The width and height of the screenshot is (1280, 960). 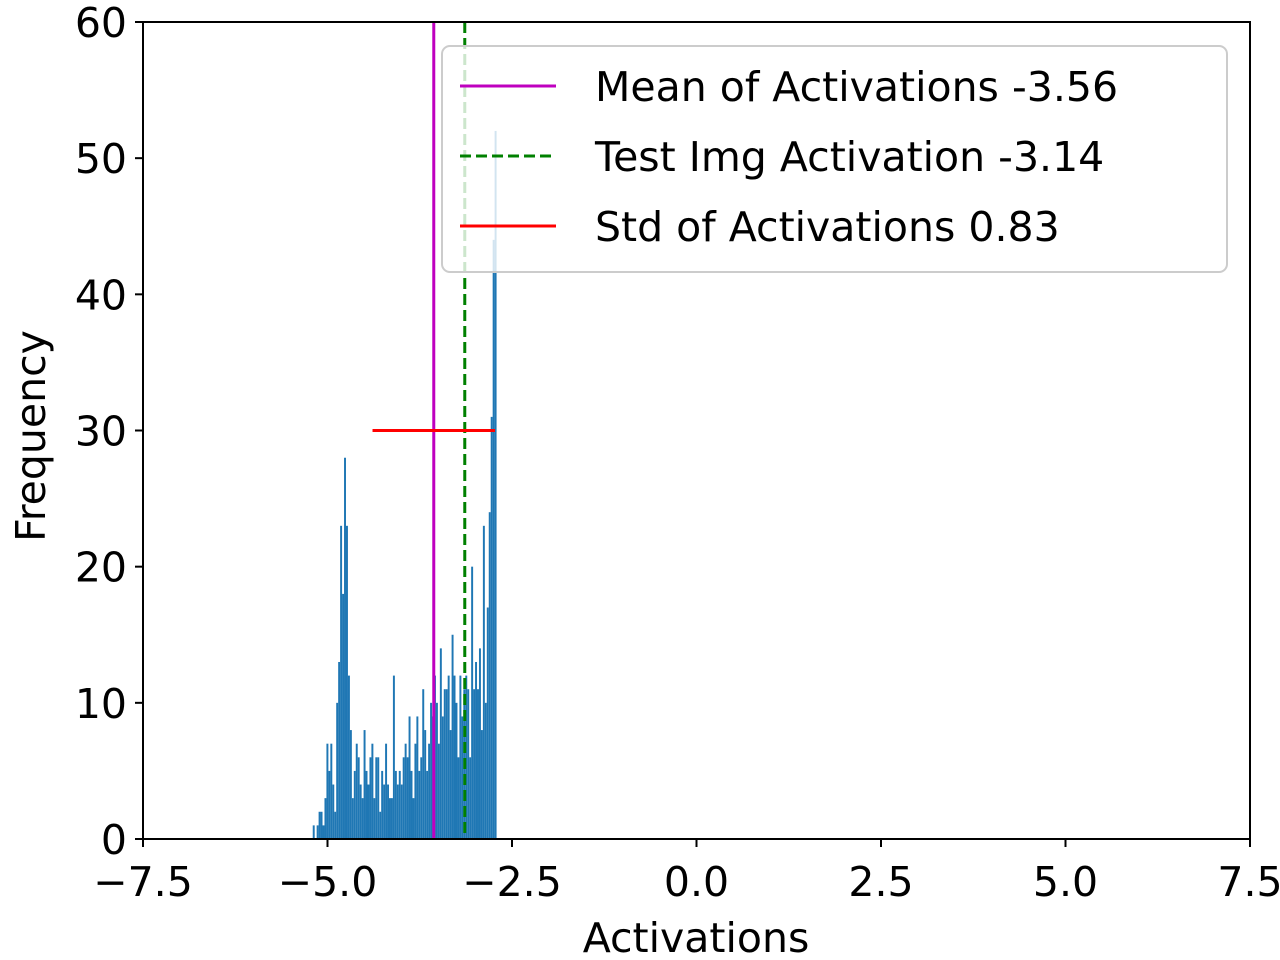 What do you see at coordinates (849, 157) in the screenshot?
I see `legend-label-test: Test Img Activation -3.14` at bounding box center [849, 157].